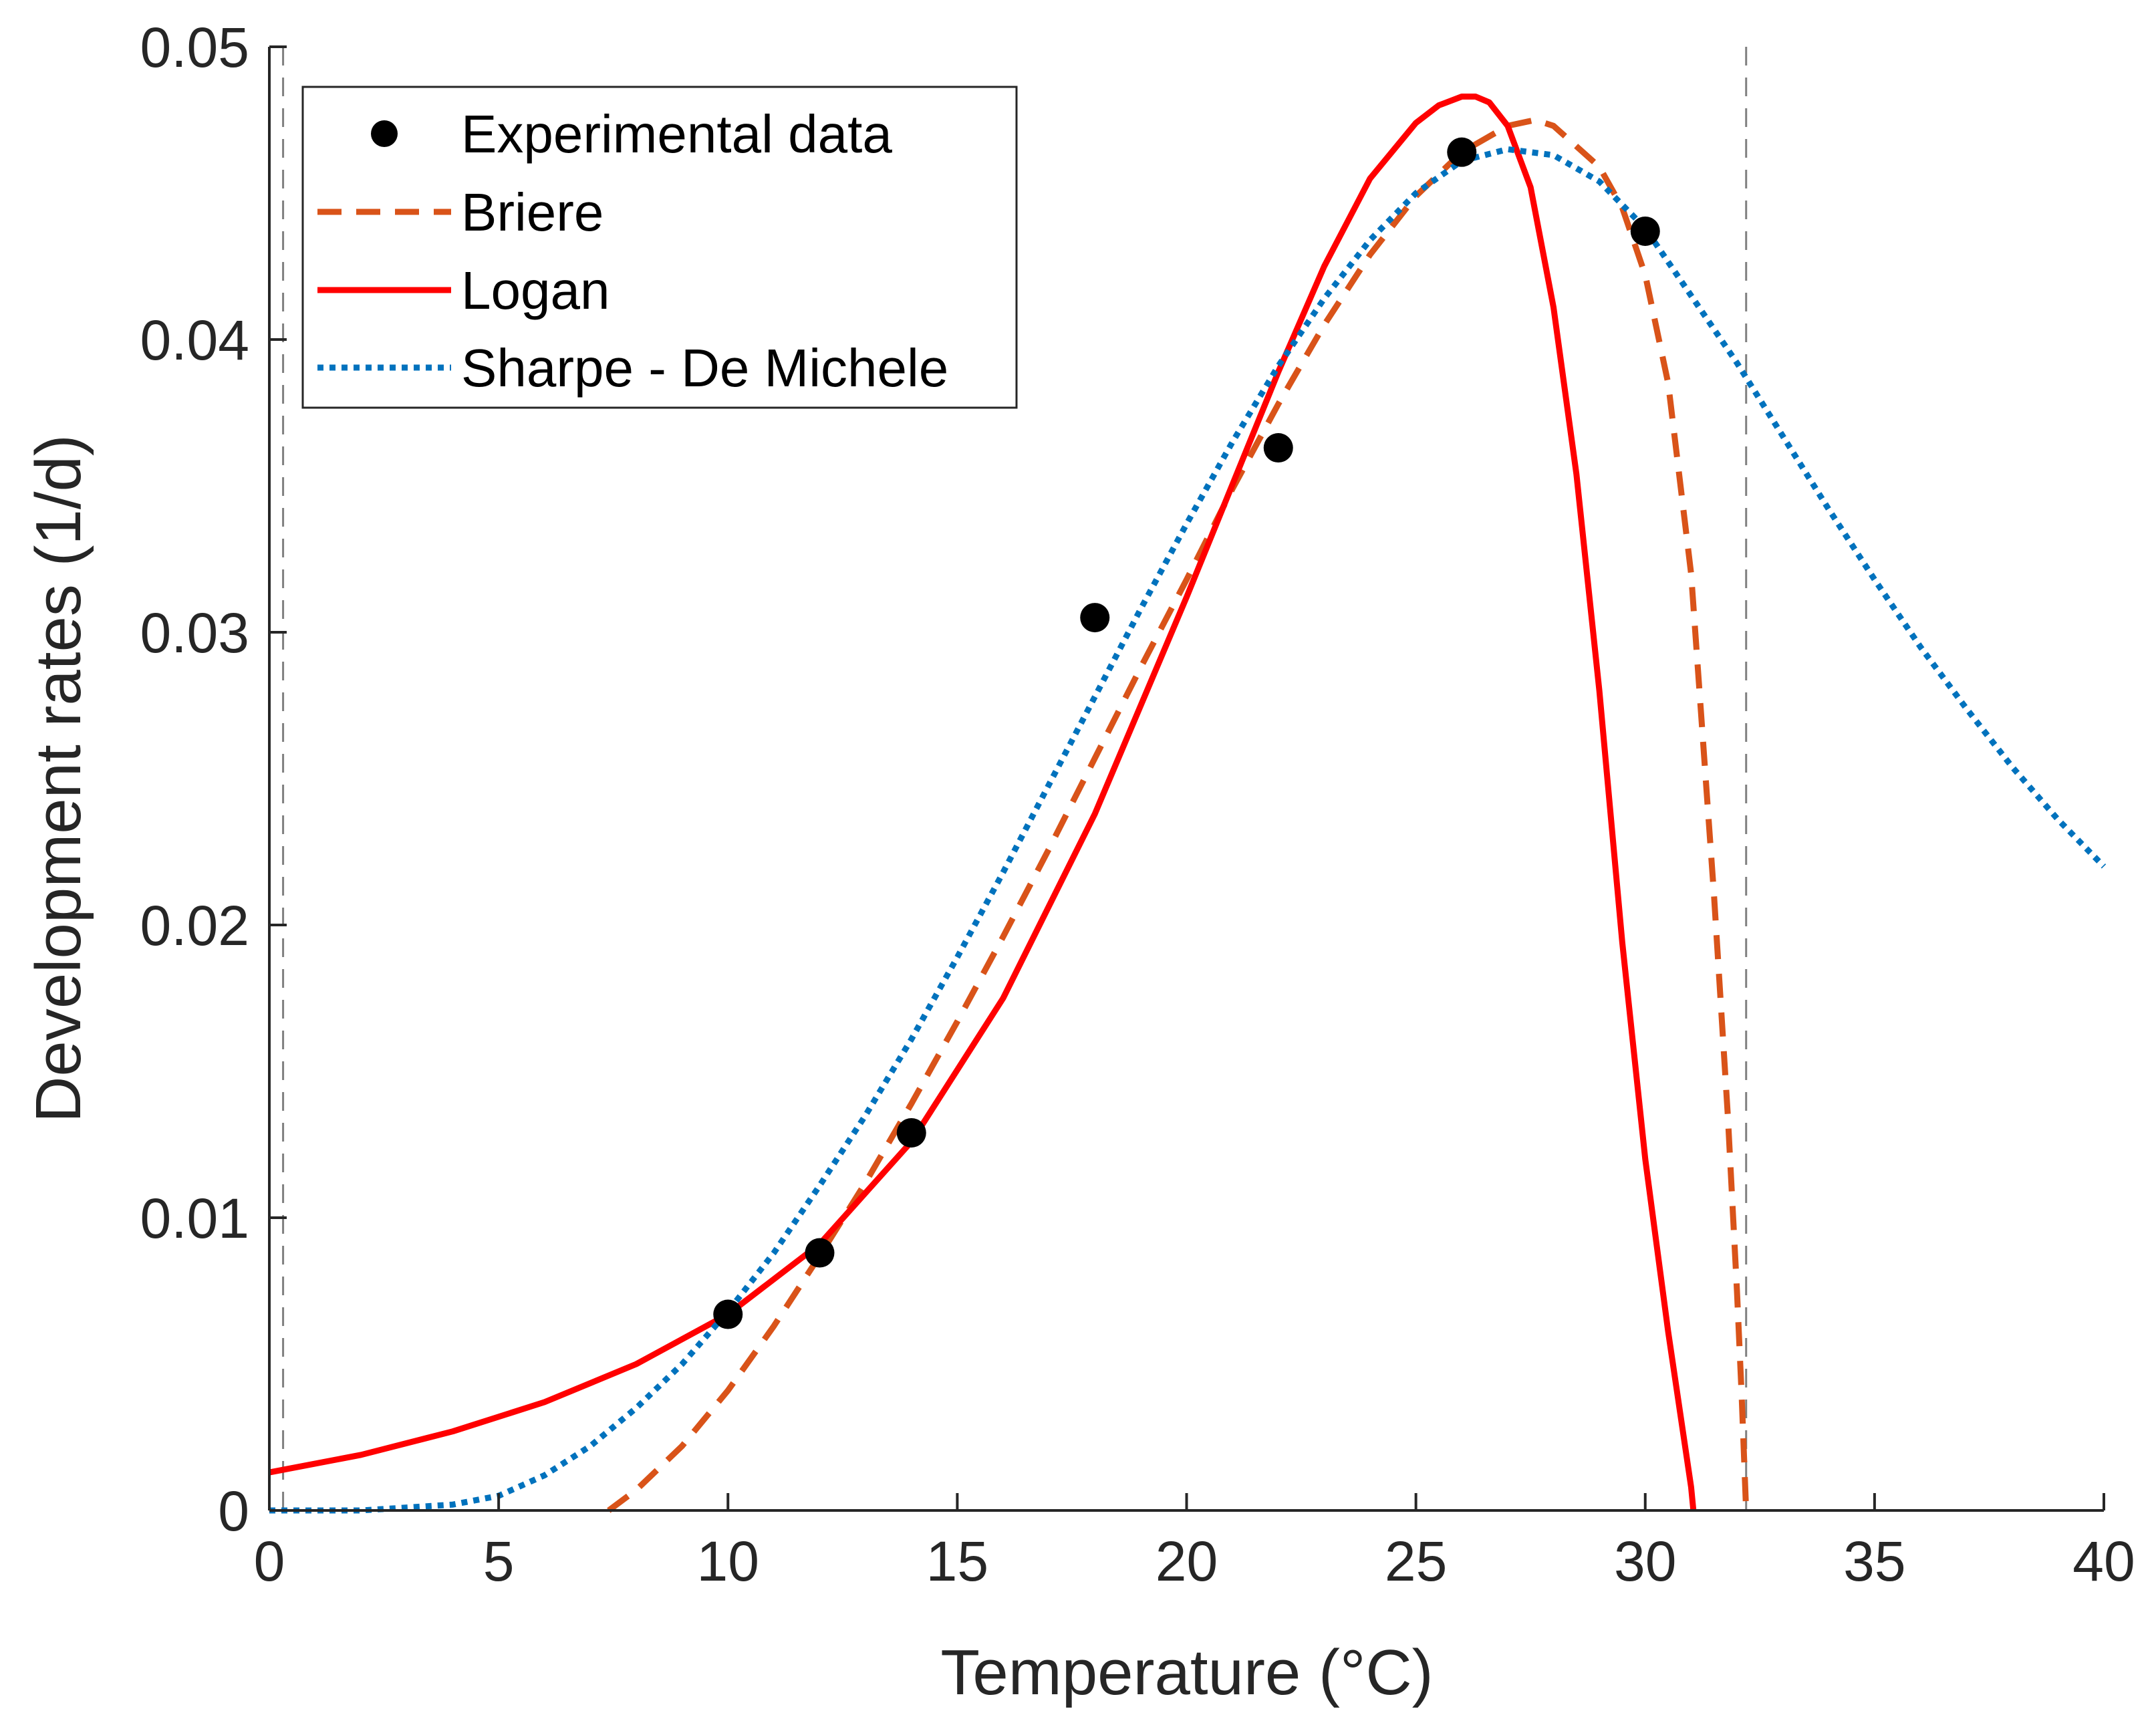  I want to click on x-tick-label: 10, so click(728, 1561).